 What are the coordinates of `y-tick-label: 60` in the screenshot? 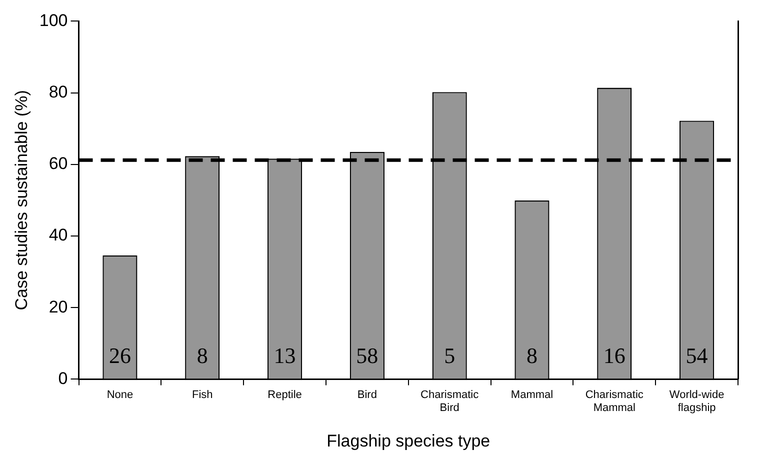 It's located at (58, 164).